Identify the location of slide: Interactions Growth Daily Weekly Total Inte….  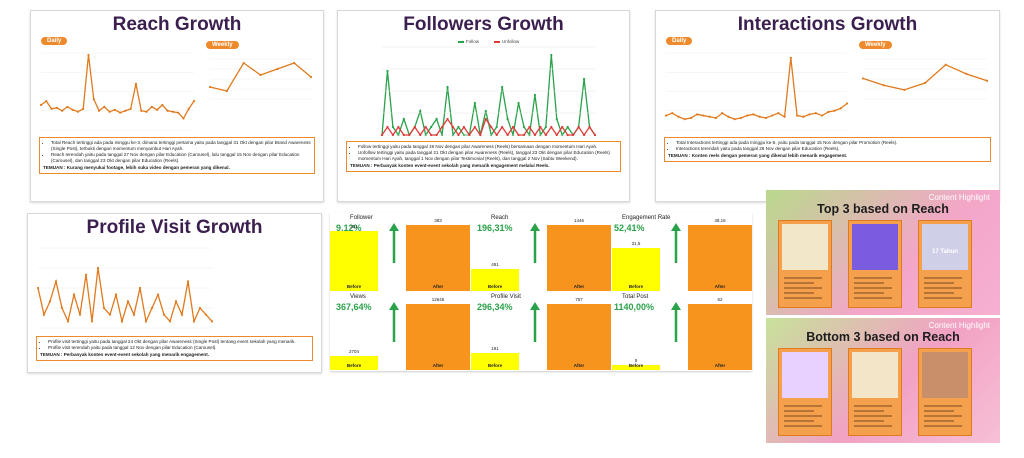
(827, 106).